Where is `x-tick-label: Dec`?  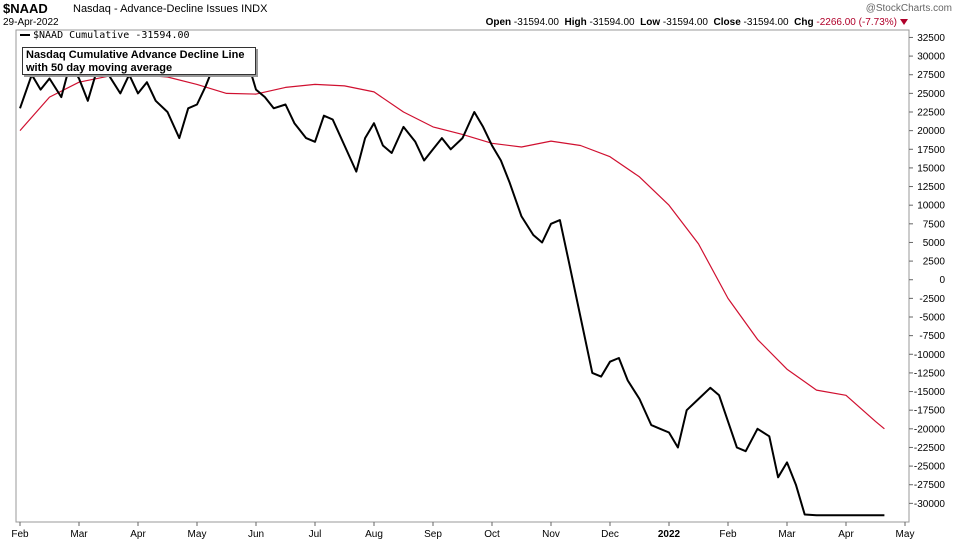
x-tick-label: Dec is located at coordinates (610, 534).